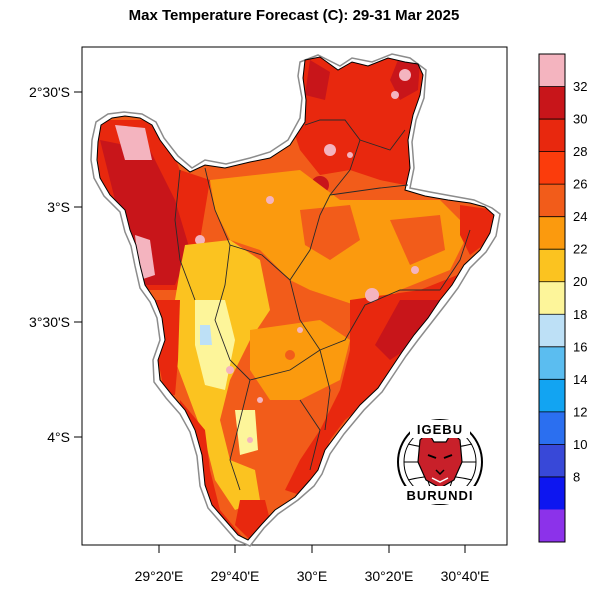  I want to click on colorbar-label: 18, so click(580, 314).